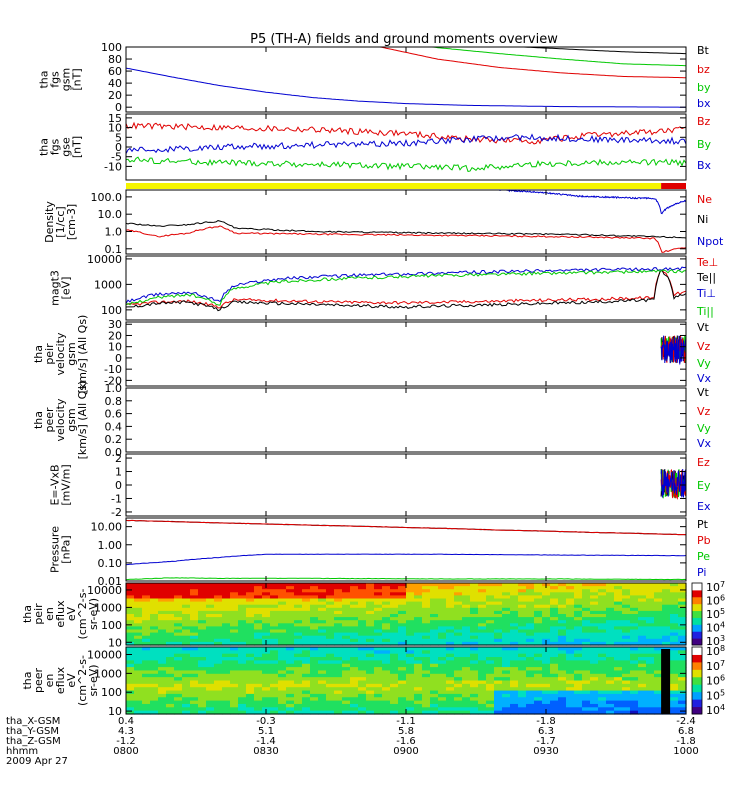 The image size is (750, 804). Describe the element at coordinates (44, 79) in the screenshot. I see `y-axis-label-line: tha` at that location.